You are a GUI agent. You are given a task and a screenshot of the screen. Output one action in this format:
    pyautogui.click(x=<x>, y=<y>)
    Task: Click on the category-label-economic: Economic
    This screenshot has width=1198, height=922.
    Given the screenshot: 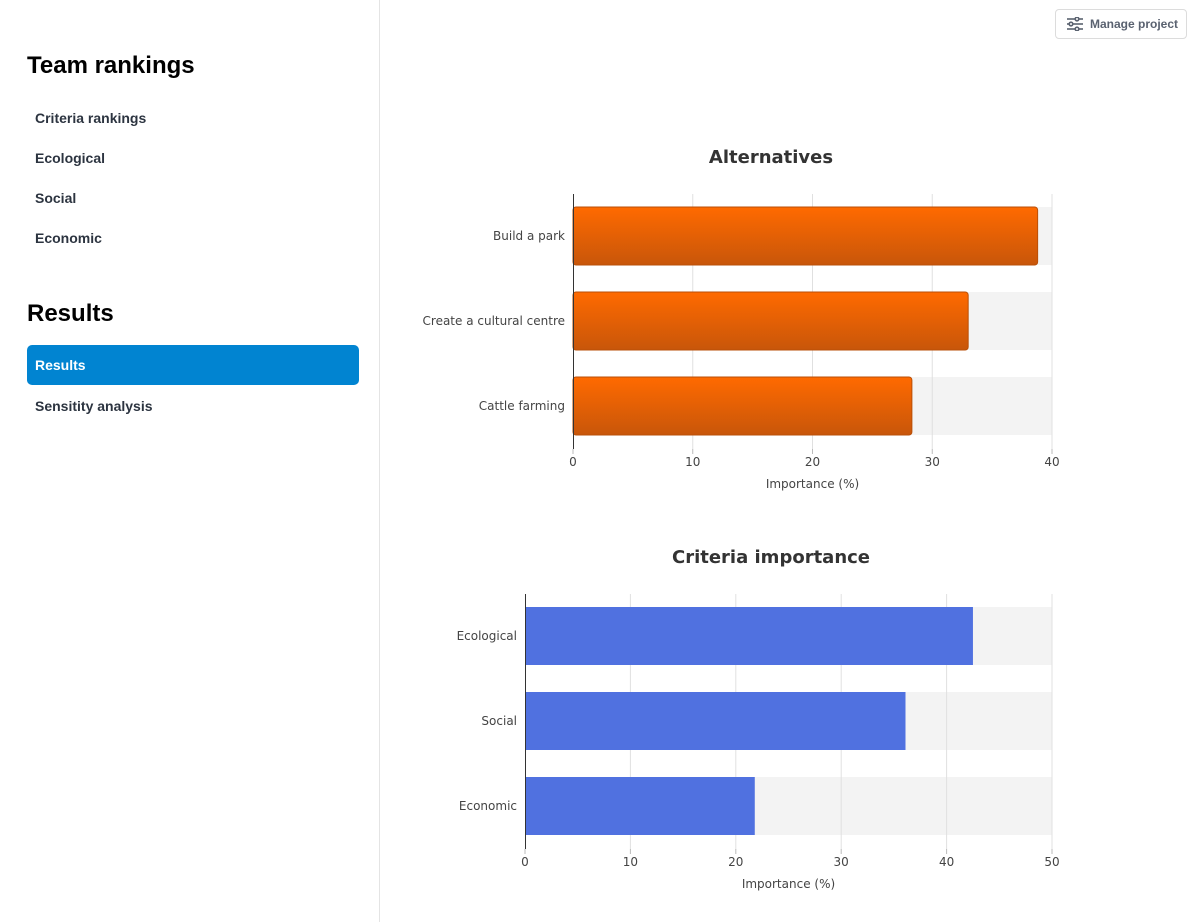 What is the action you would take?
    pyautogui.click(x=488, y=806)
    